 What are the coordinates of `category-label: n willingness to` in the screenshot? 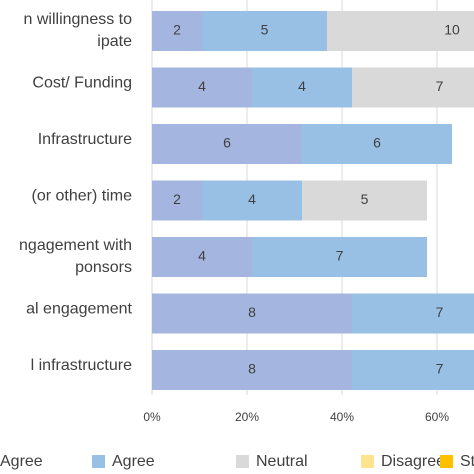 It's located at (78, 19).